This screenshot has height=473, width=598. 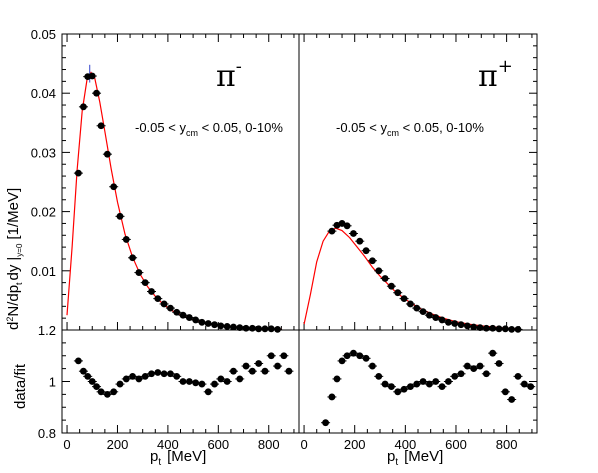 What do you see at coordinates (14, 259) in the screenshot?
I see `spectrum-y-axis-title: d2N/dptdy|y=0[1/MeV]` at bounding box center [14, 259].